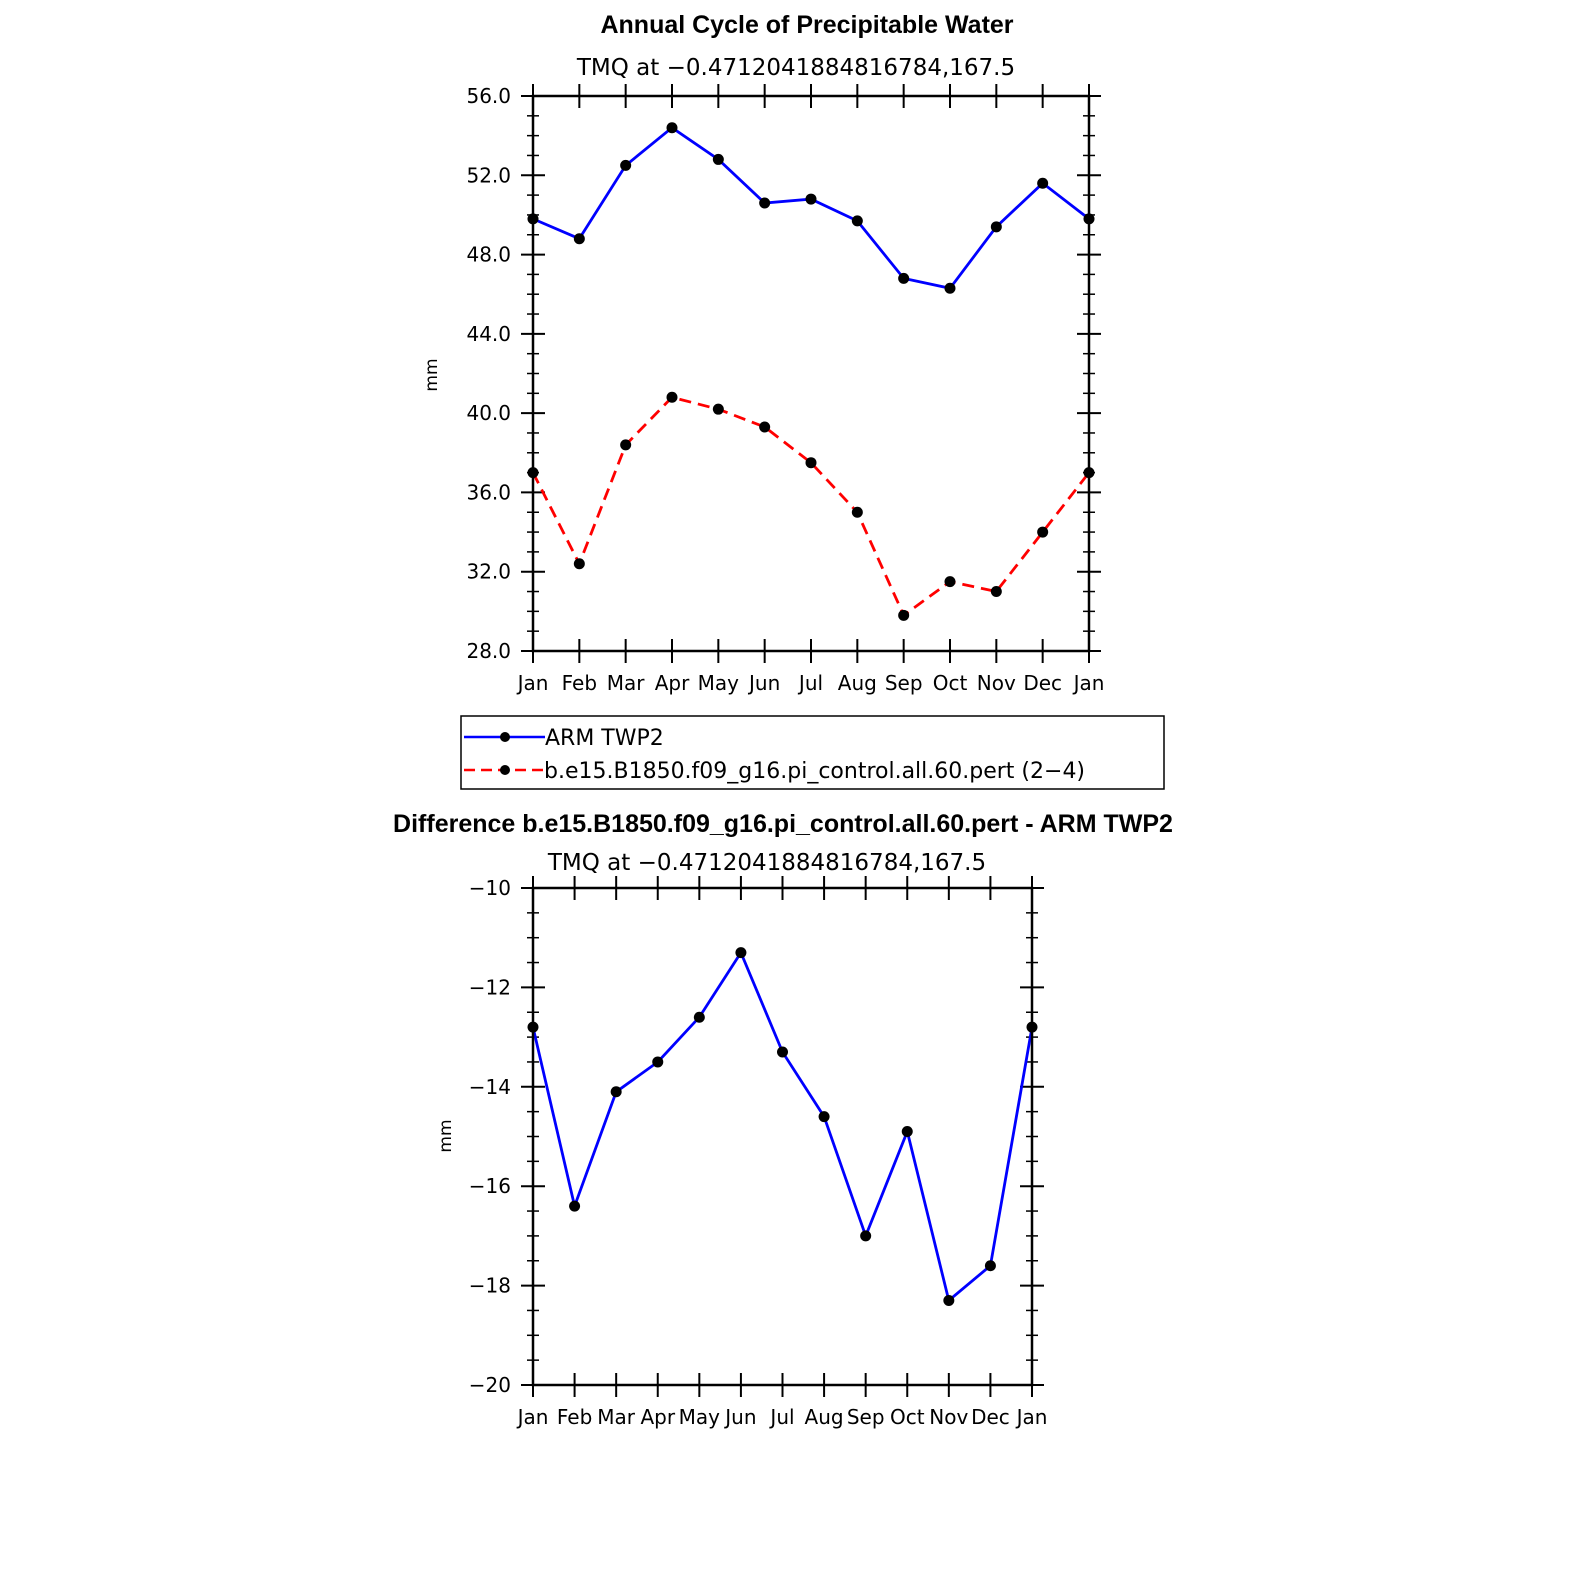 This screenshot has height=1574, width=1574. What do you see at coordinates (488, 175) in the screenshot?
I see `y-tick-label: 52.0` at bounding box center [488, 175].